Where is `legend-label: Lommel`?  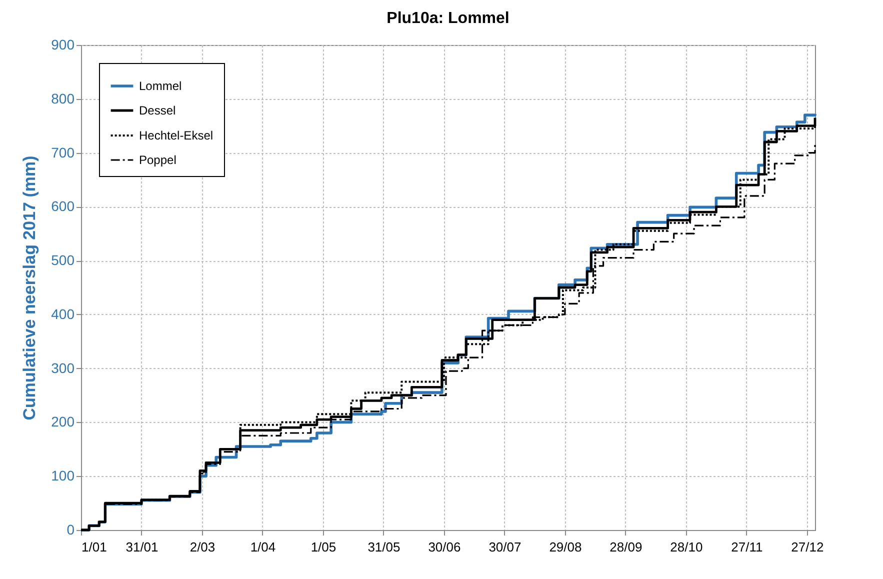
legend-label: Lommel is located at coordinates (160, 86).